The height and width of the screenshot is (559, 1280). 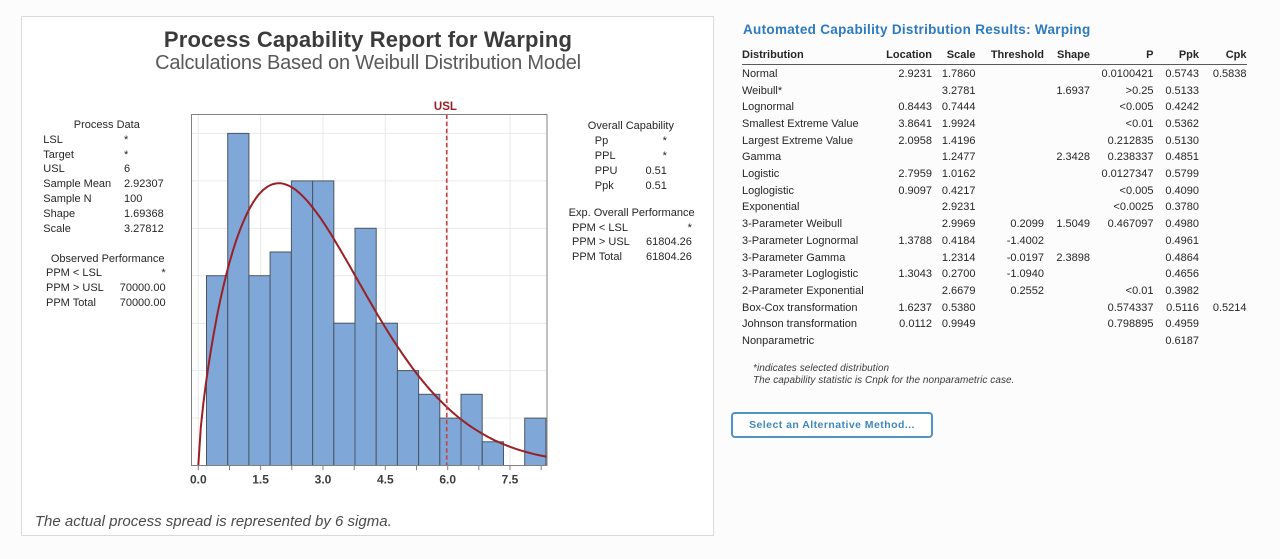 I want to click on svg-text: 1.5, so click(x=260, y=480).